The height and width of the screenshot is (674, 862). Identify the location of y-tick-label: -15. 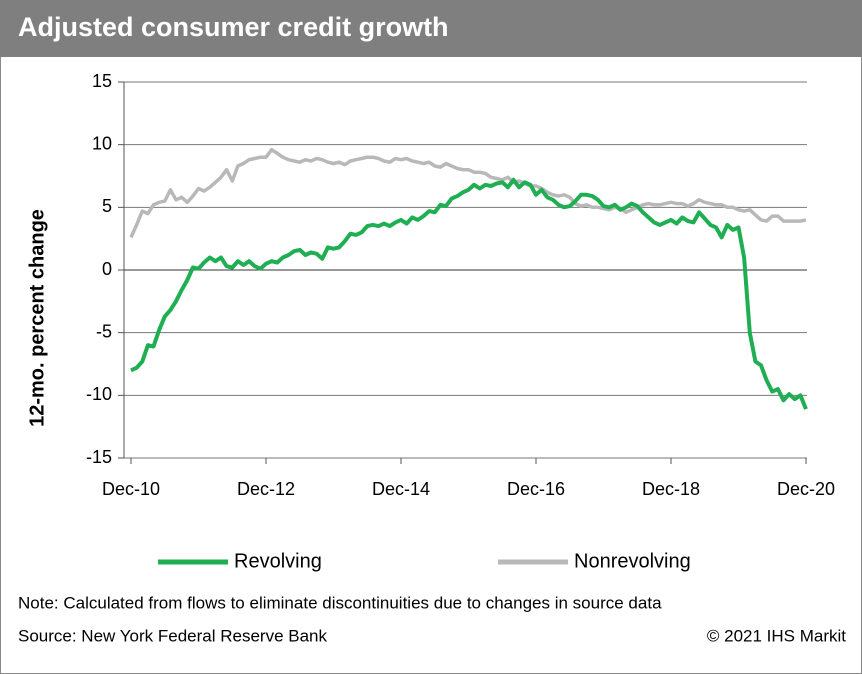
(99, 457).